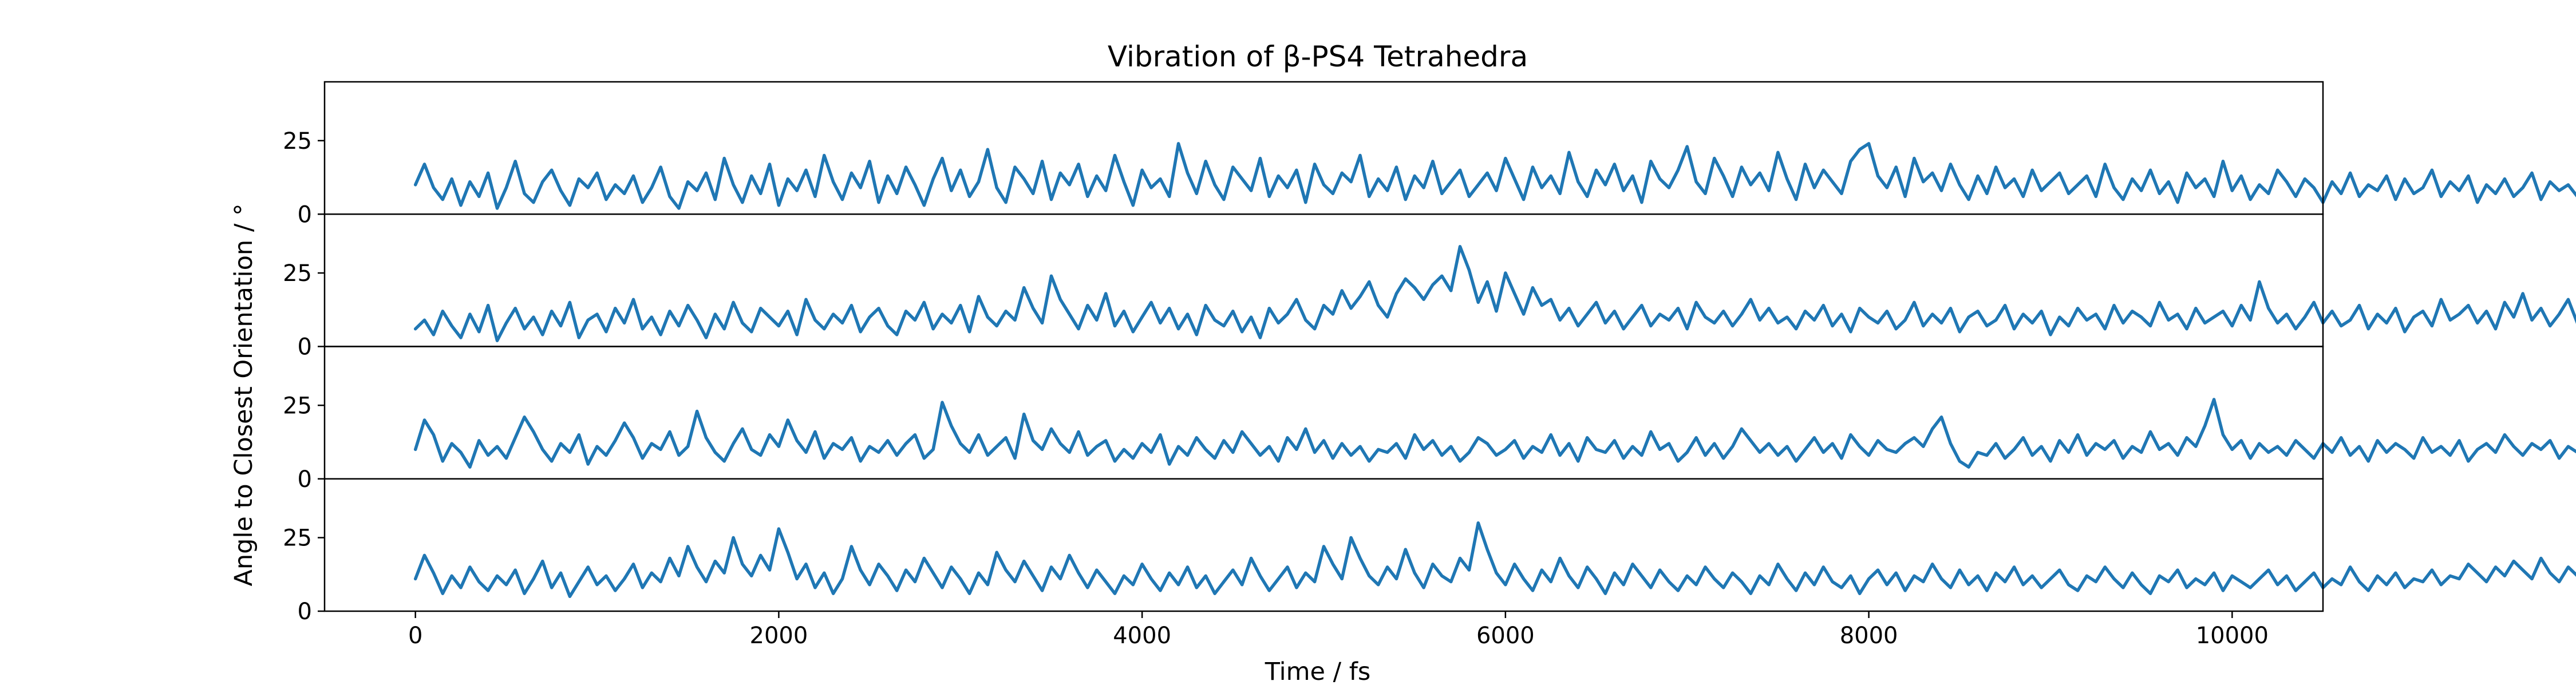  What do you see at coordinates (1318, 672) in the screenshot?
I see `x-axis-label: Time / fs` at bounding box center [1318, 672].